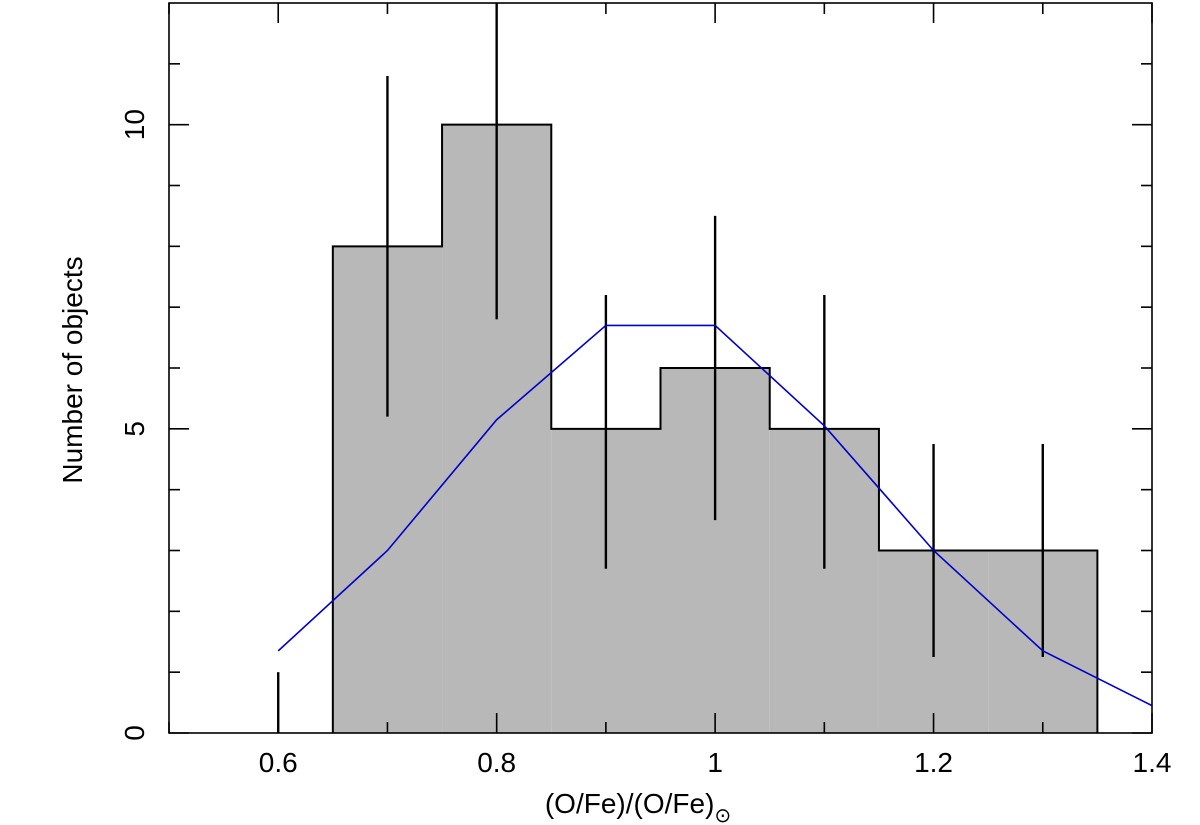 Image resolution: width=1200 pixels, height=825 pixels. What do you see at coordinates (134, 429) in the screenshot?
I see `y-tick-label: 5` at bounding box center [134, 429].